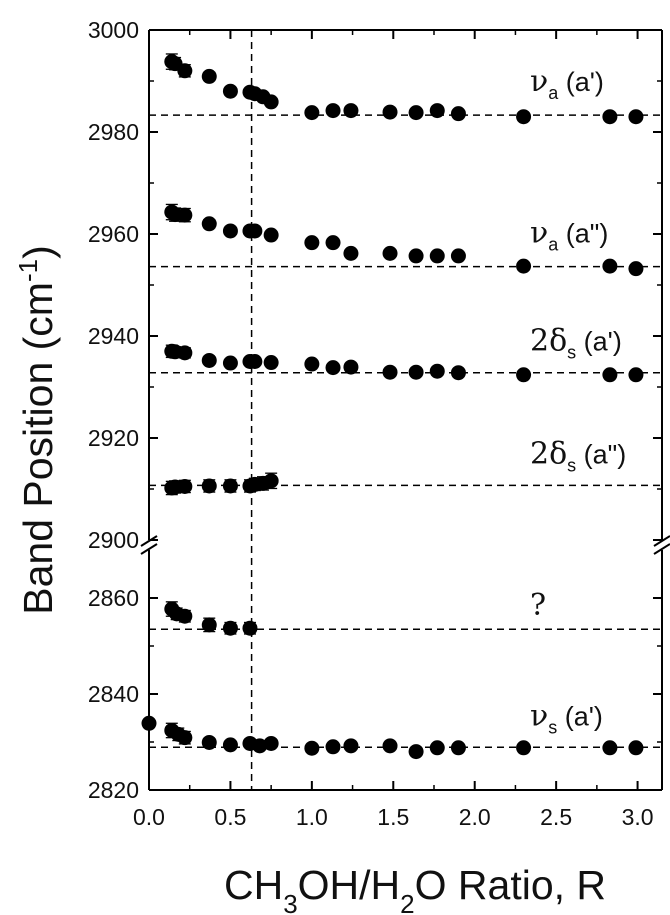 The height and width of the screenshot is (915, 670). What do you see at coordinates (576, 343) in the screenshot?
I see `series-label: 2δs (a')` at bounding box center [576, 343].